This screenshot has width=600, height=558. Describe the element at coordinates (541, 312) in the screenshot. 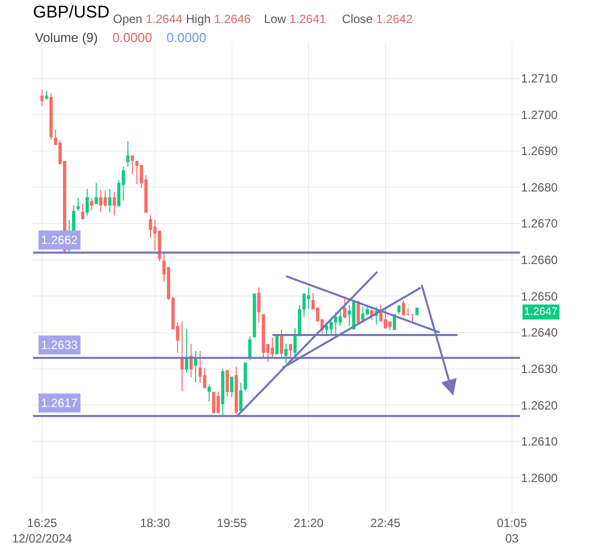

I see `text: 1.2647` at that location.